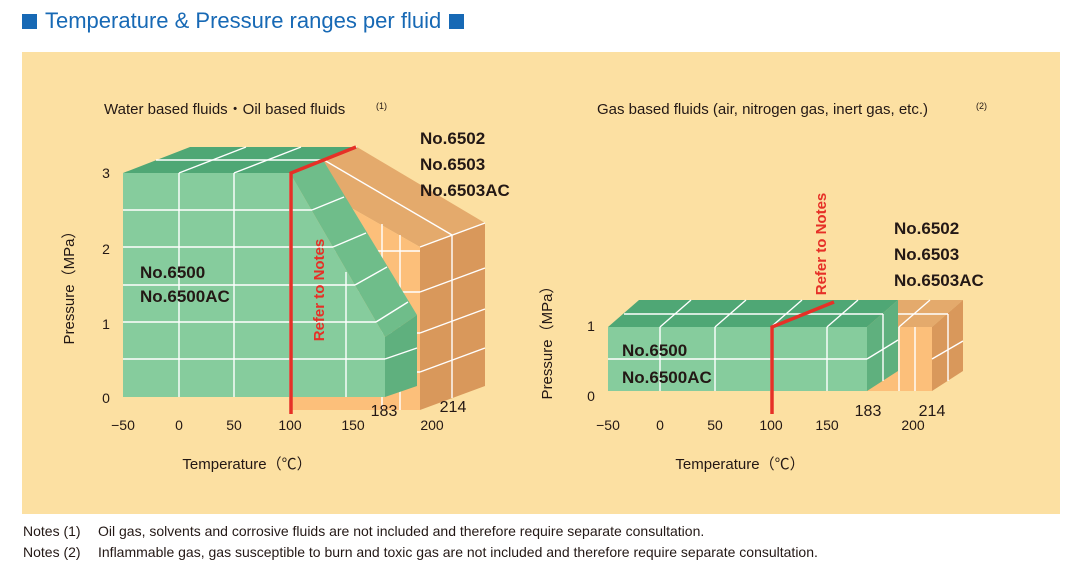 This screenshot has width=1080, height=570. I want to click on note-1-label: Notes (1), so click(52, 531).